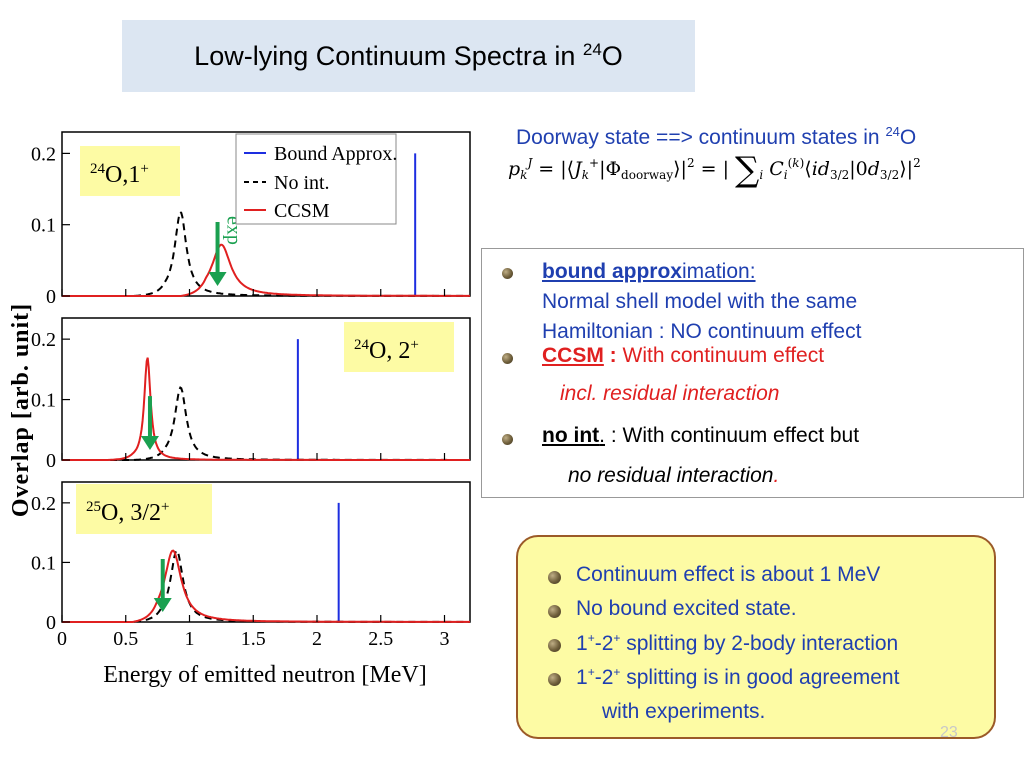 The height and width of the screenshot is (768, 1024). I want to click on item-ccsm-line2: incl. residual interaction, so click(670, 393).